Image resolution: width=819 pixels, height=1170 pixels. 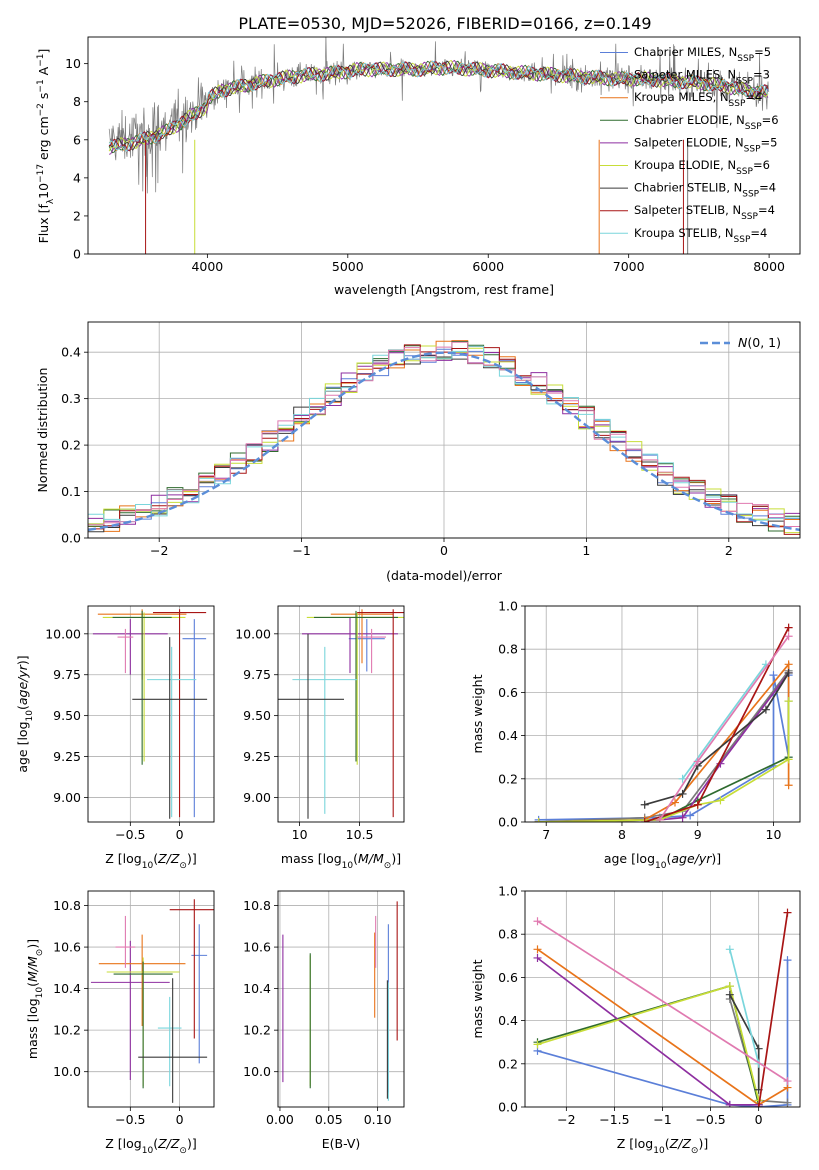 I want to click on y-tick-label: 0.0, so click(x=508, y=1107).